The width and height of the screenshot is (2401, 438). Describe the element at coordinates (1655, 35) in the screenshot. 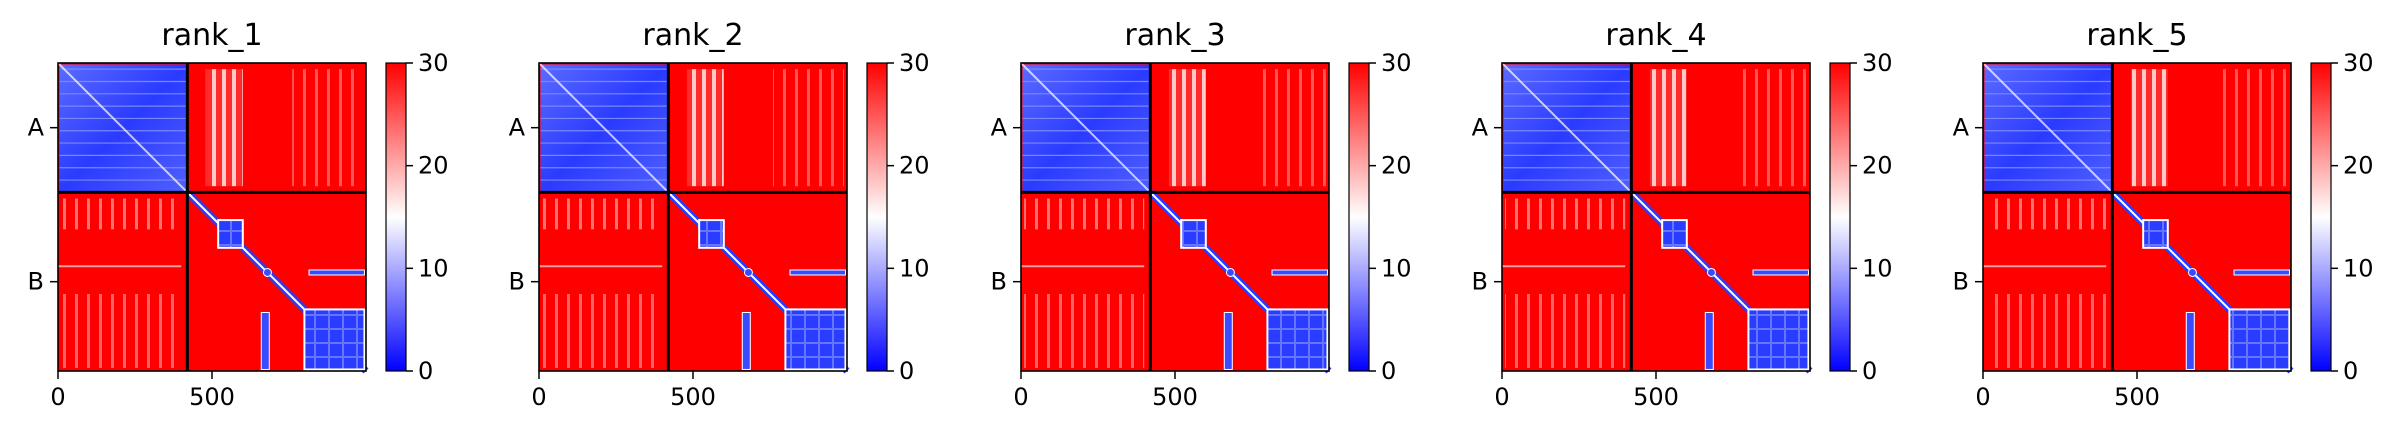

I see `panel-title: rank_4` at that location.